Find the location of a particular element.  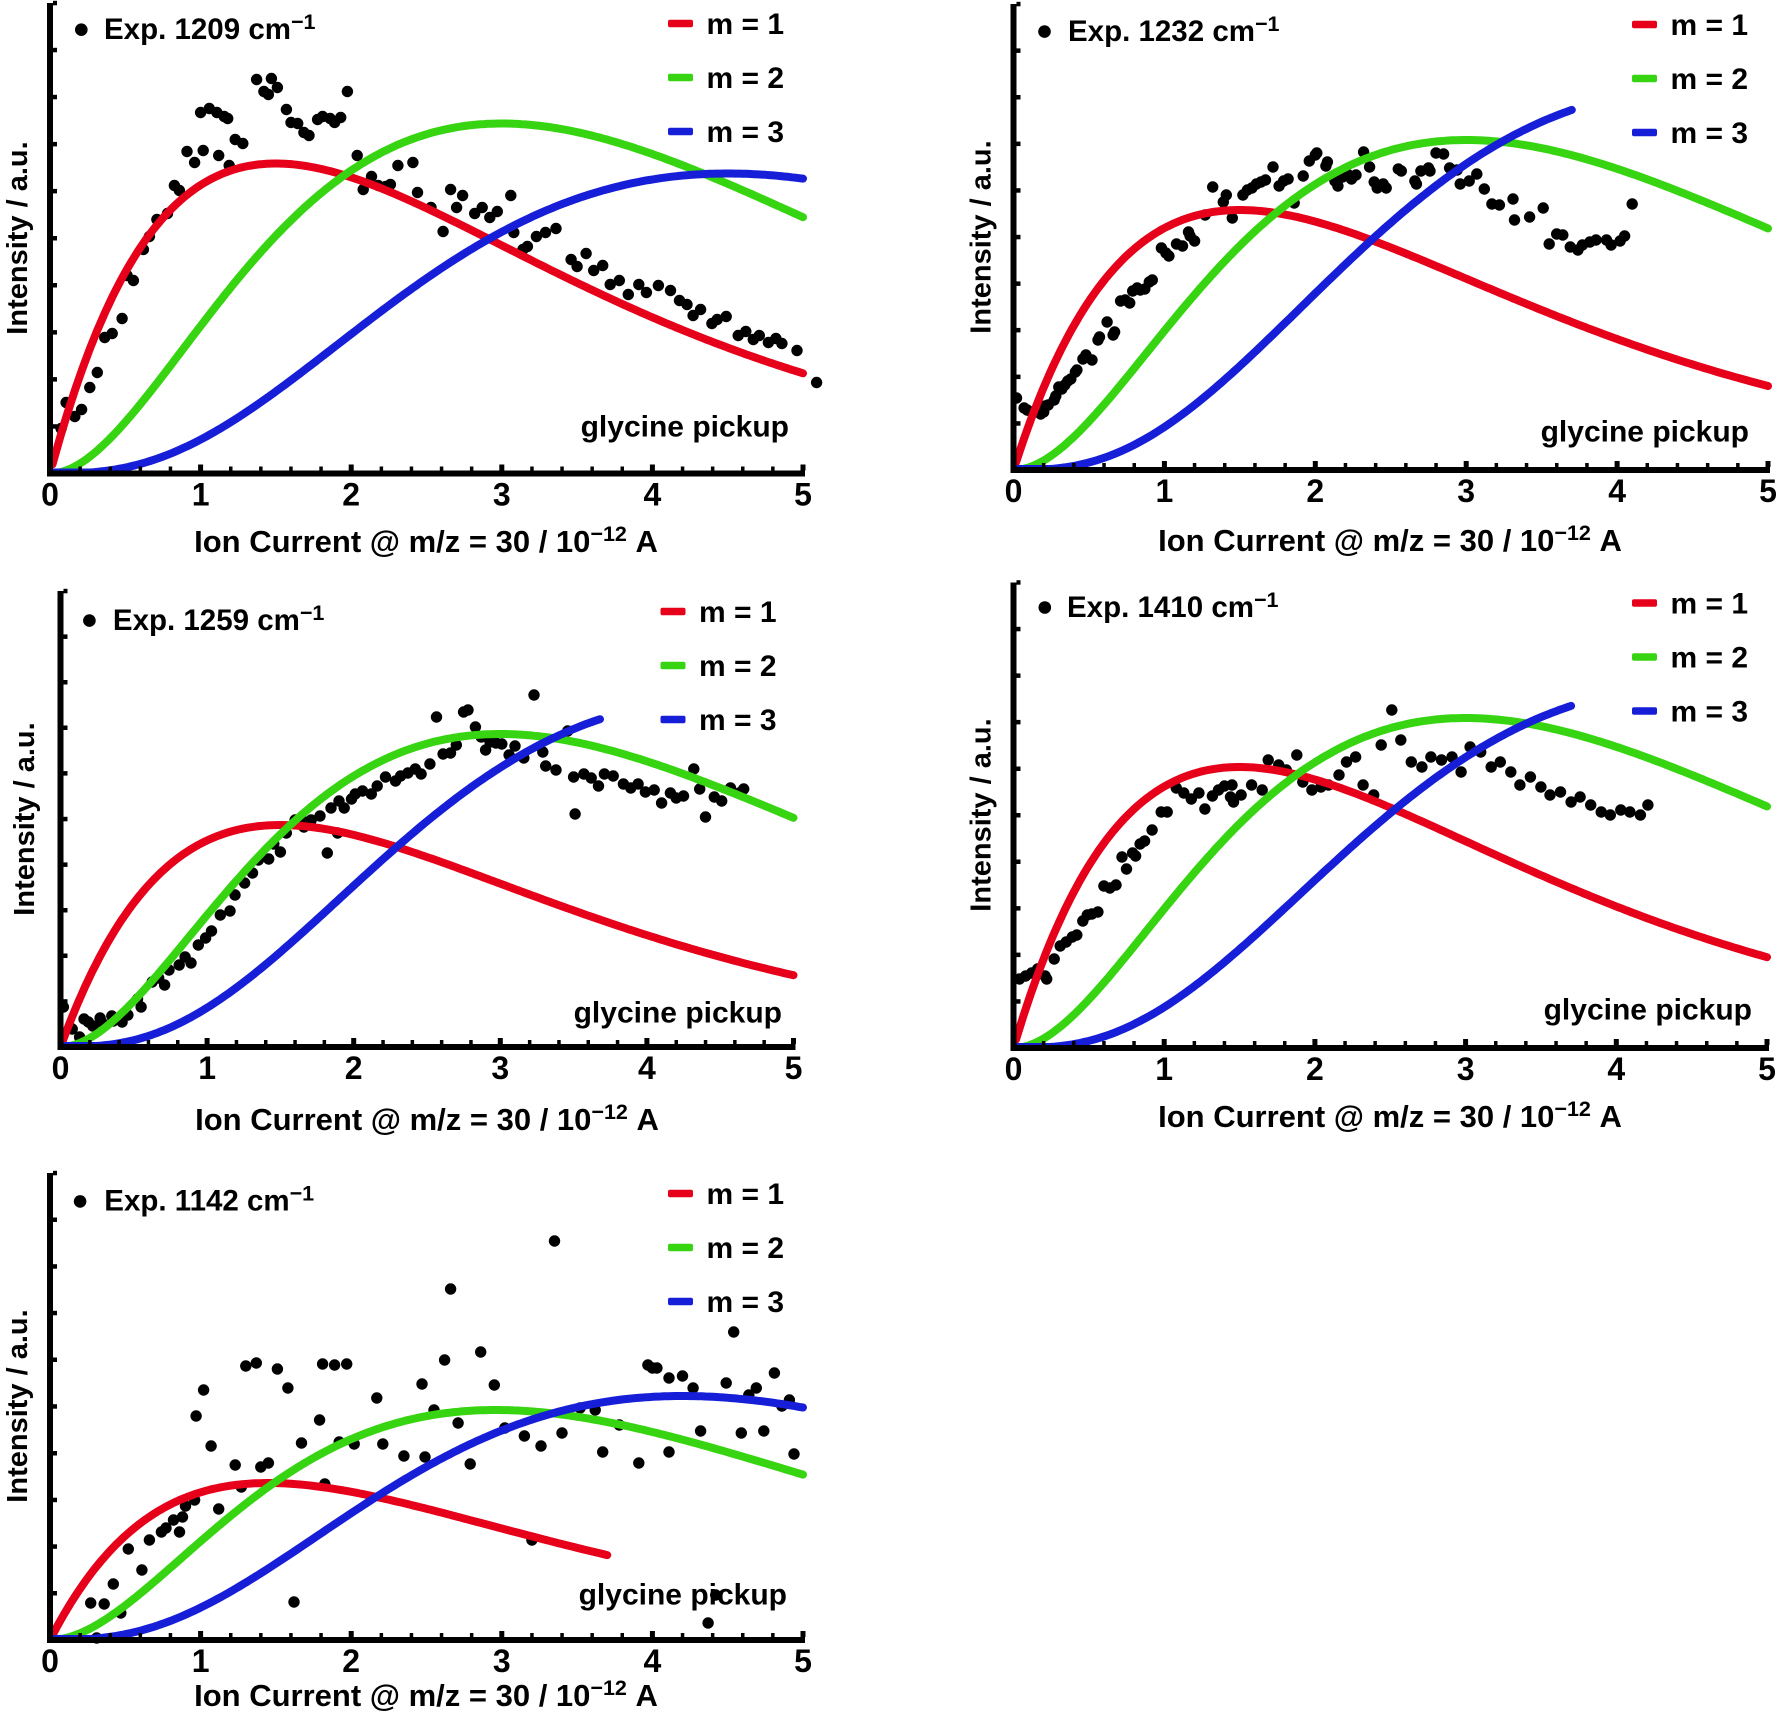

svg-text: Exp. 1259 cm−1 is located at coordinates (219, 619).